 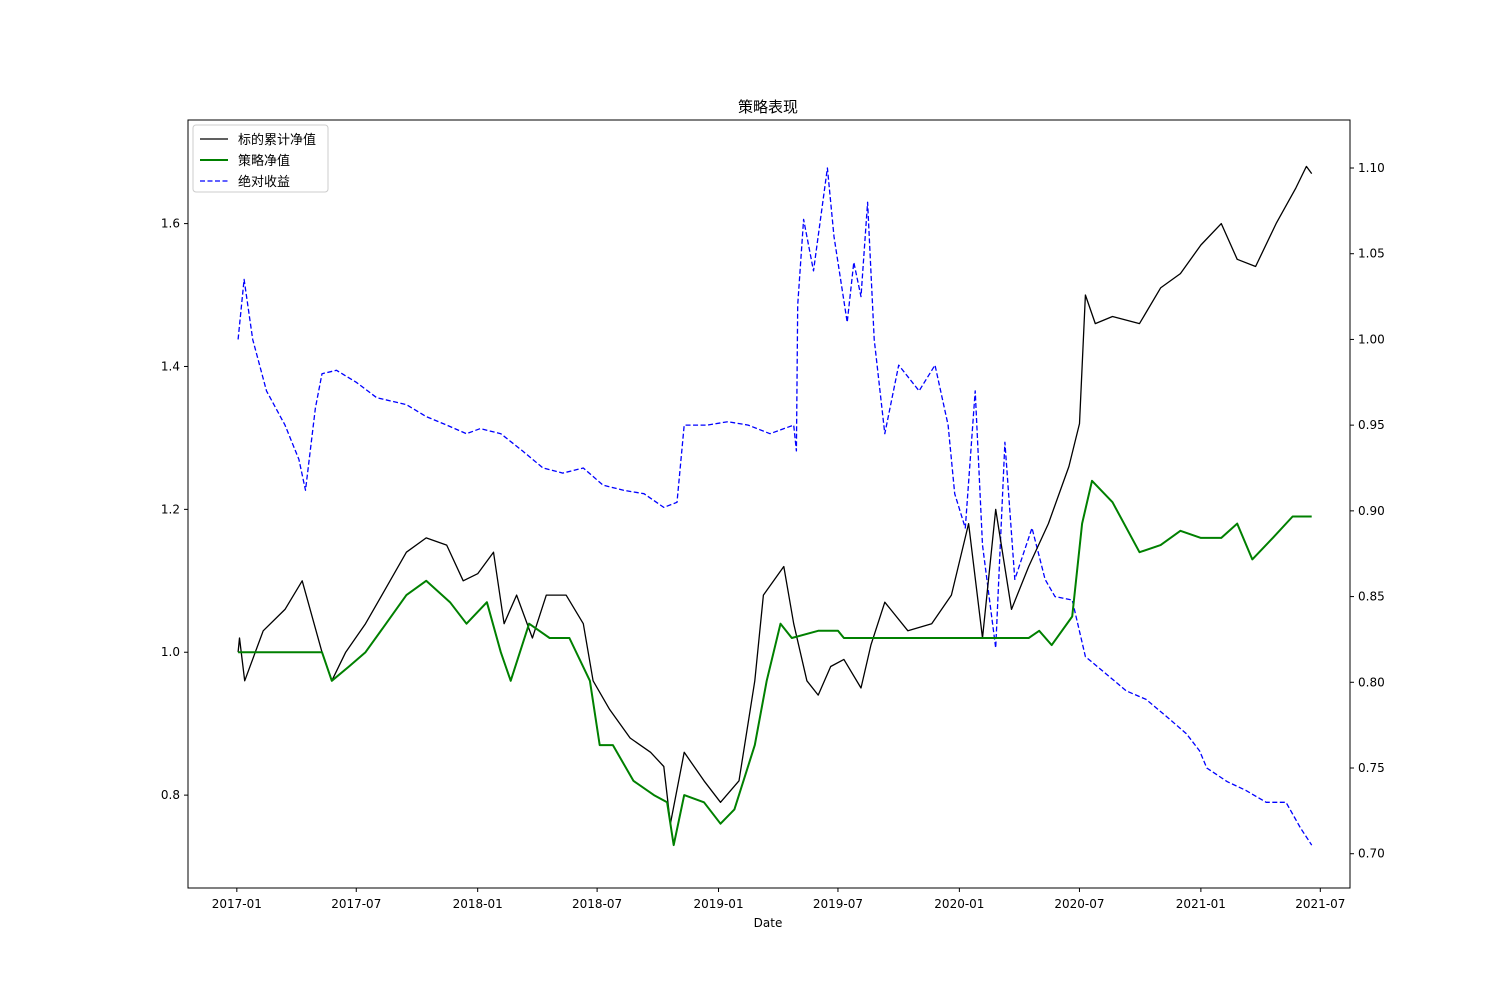 What do you see at coordinates (838, 904) in the screenshot?
I see `x-tick-label-5: 2019-07` at bounding box center [838, 904].